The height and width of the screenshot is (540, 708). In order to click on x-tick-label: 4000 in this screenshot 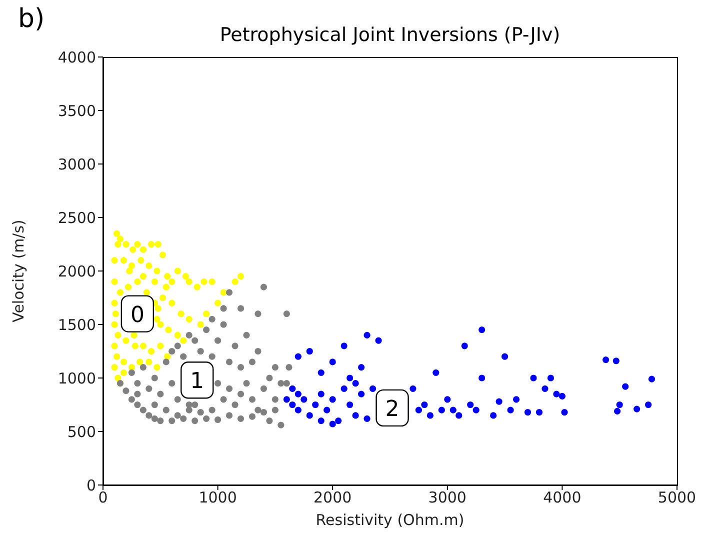, I will do `click(562, 497)`.